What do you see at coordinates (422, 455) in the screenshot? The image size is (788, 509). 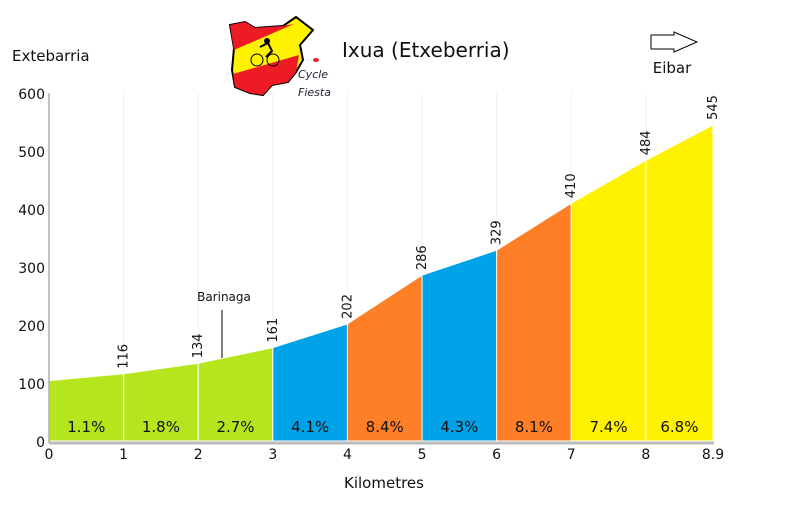 I see `x-tick-label: 5` at bounding box center [422, 455].